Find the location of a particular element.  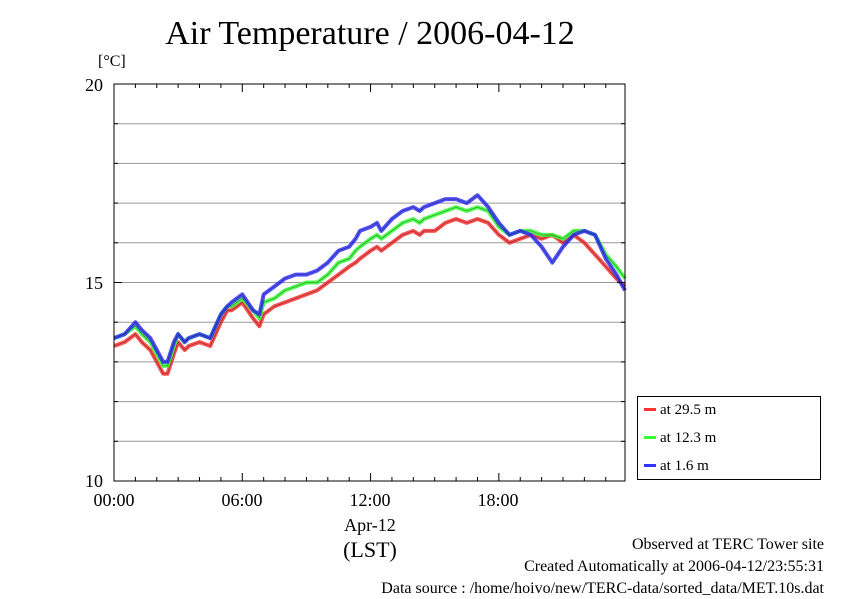

legend-item-12-3m: at 12.3 m is located at coordinates (680, 438).